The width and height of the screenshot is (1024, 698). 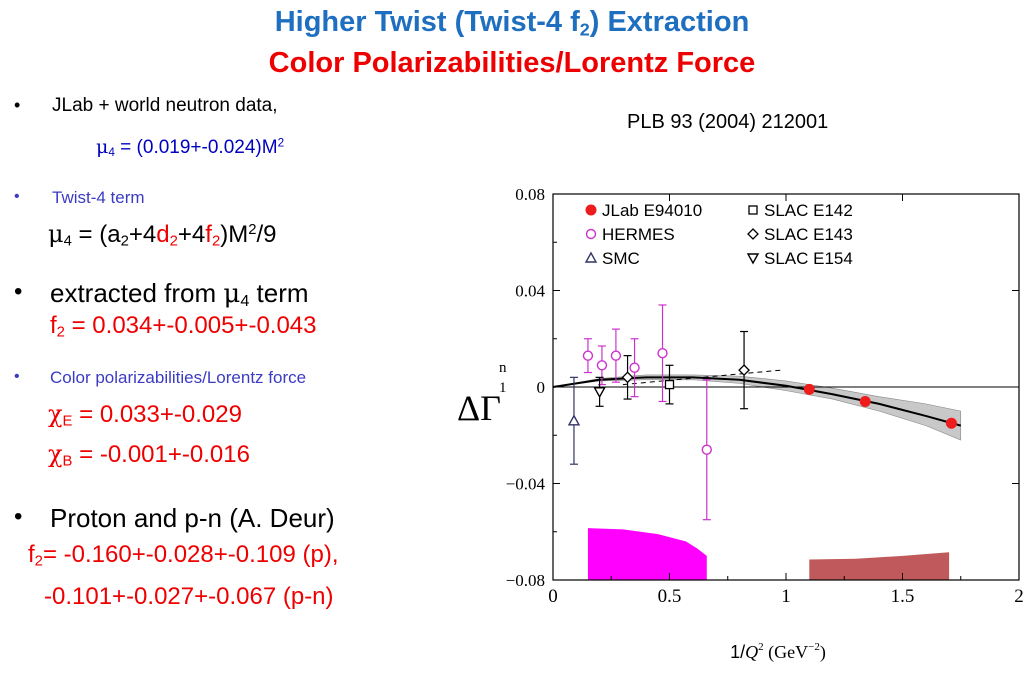 What do you see at coordinates (512, 63) in the screenshot?
I see `page-subtitle: Color Polarizabilities/Lorentz Force` at bounding box center [512, 63].